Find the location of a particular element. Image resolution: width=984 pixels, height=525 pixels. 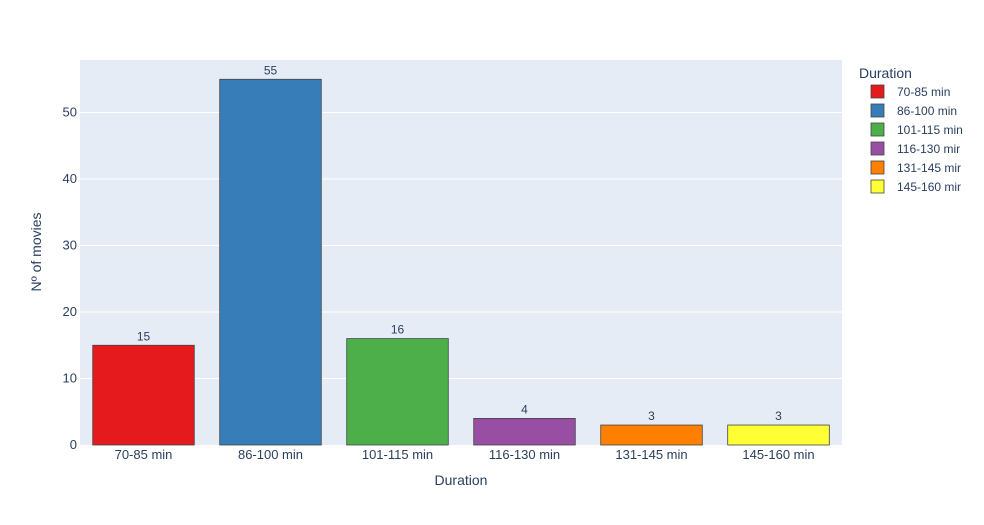

bar-value-label: 16 is located at coordinates (398, 330).